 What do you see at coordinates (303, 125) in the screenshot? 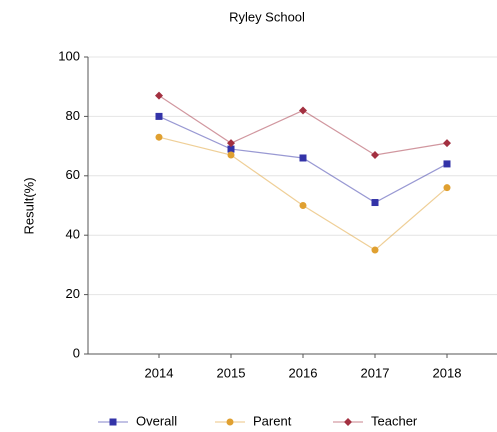
I see `series-line` at bounding box center [303, 125].